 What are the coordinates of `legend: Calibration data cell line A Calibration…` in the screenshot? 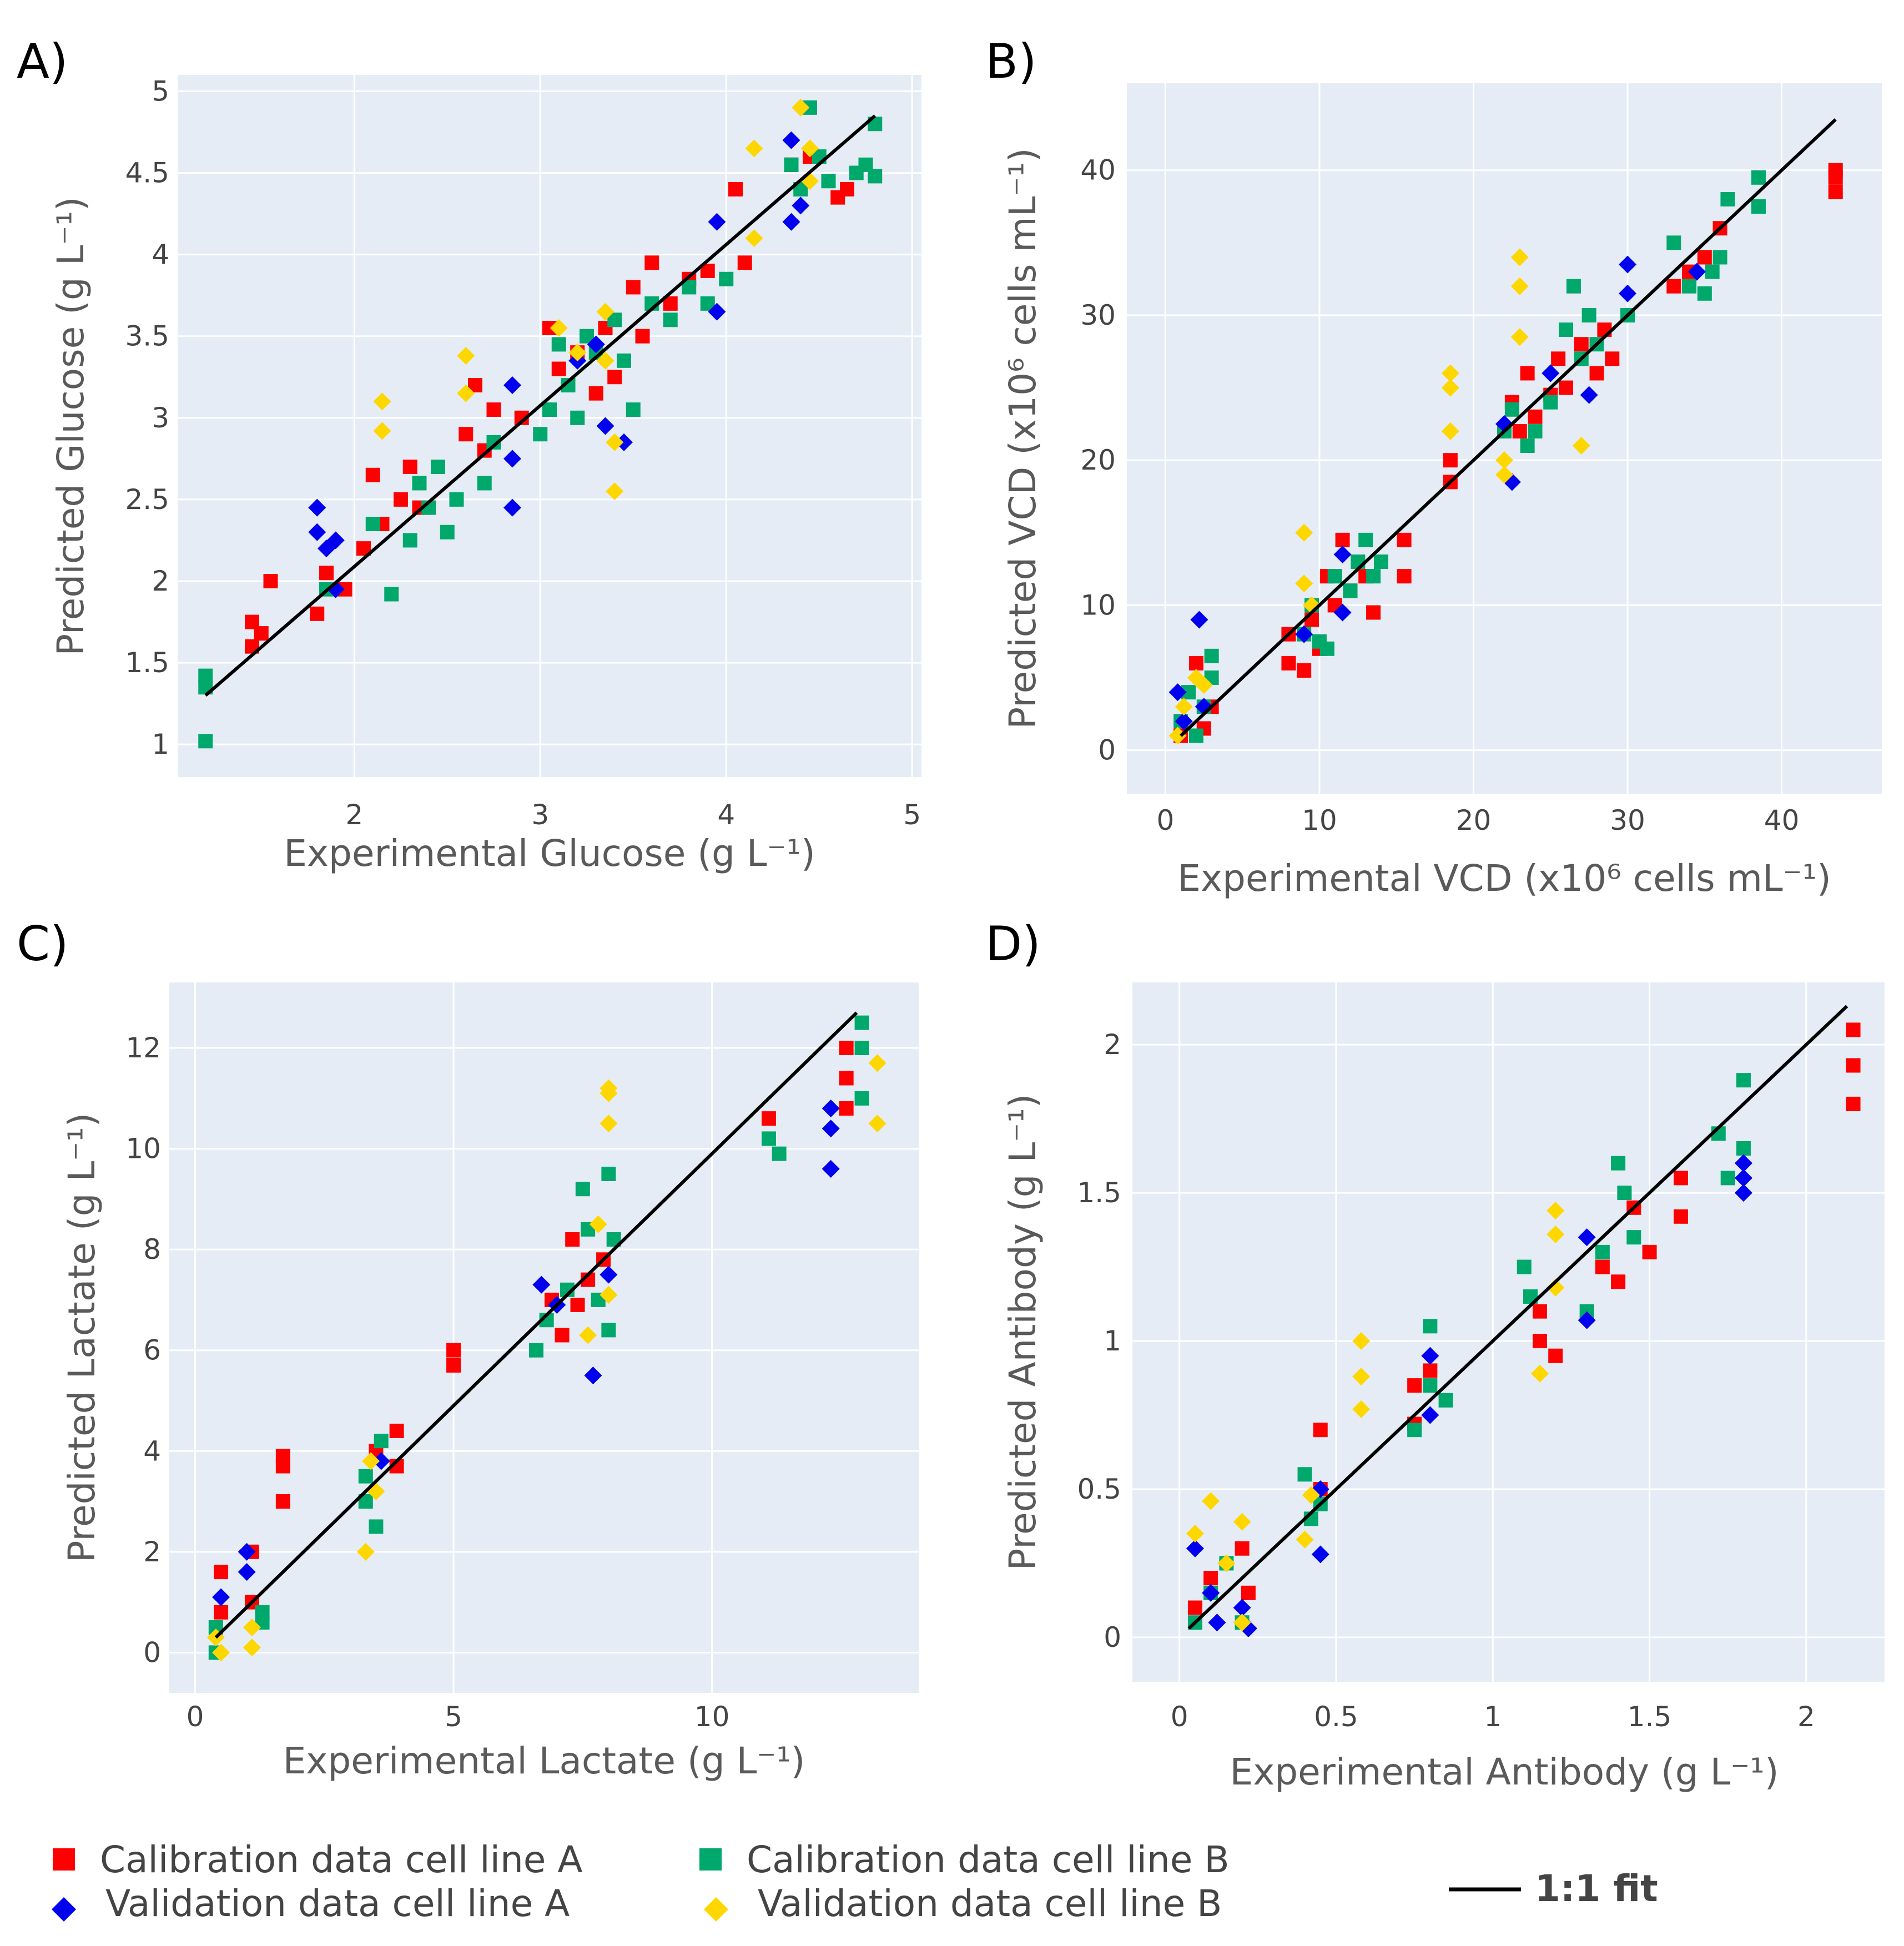 It's located at (855, 1882).